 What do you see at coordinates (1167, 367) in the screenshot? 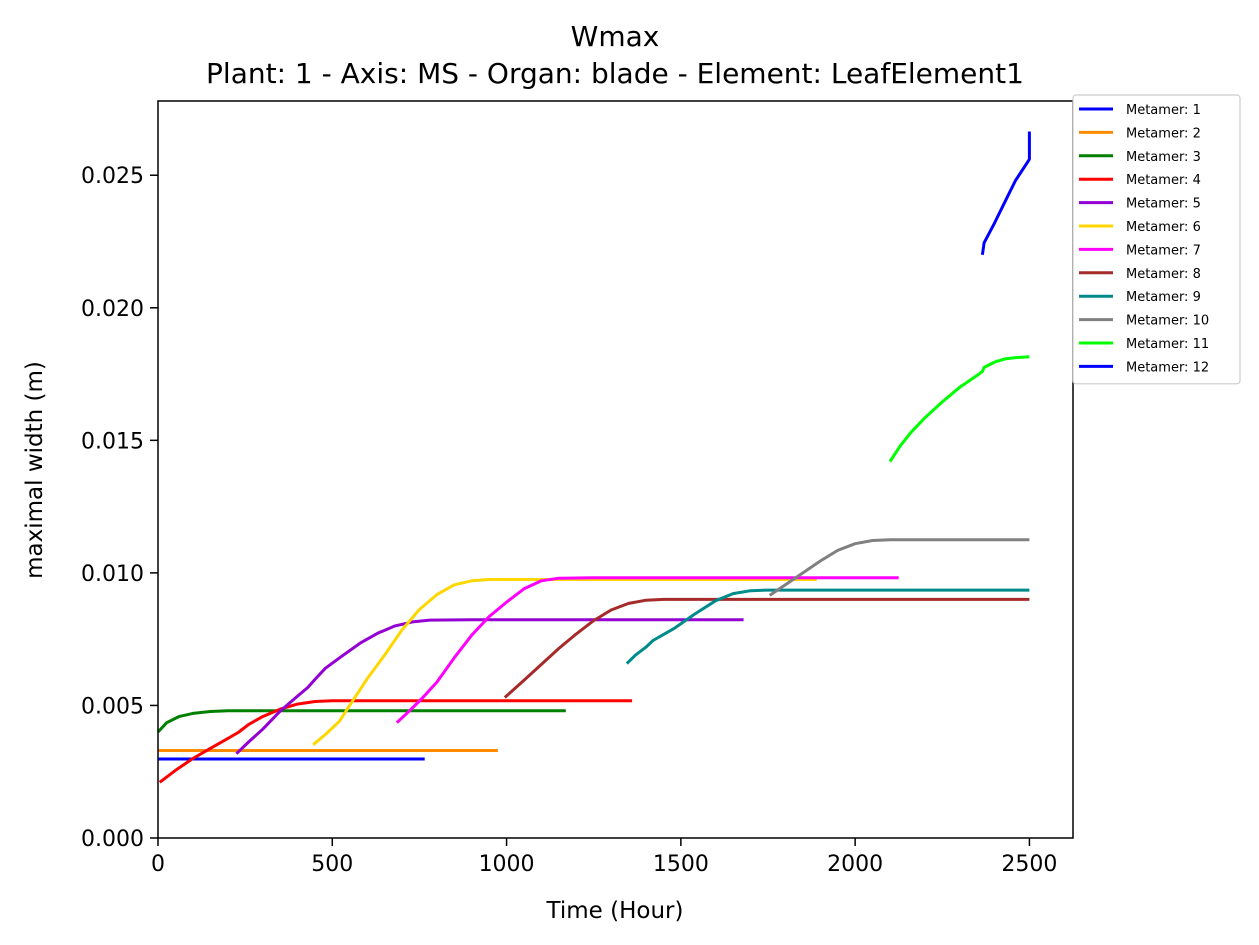
I see `legend-label: Metamer: 12` at bounding box center [1167, 367].